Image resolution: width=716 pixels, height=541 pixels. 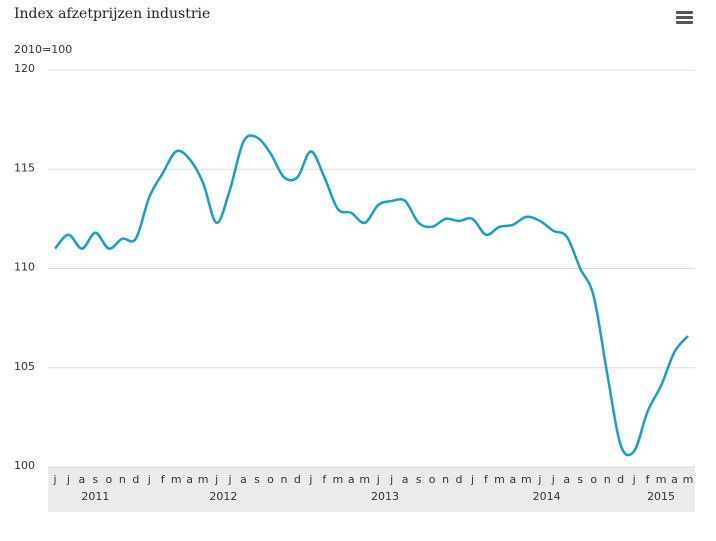 What do you see at coordinates (43, 49) in the screenshot?
I see `chart-subtitle: 2010=100` at bounding box center [43, 49].